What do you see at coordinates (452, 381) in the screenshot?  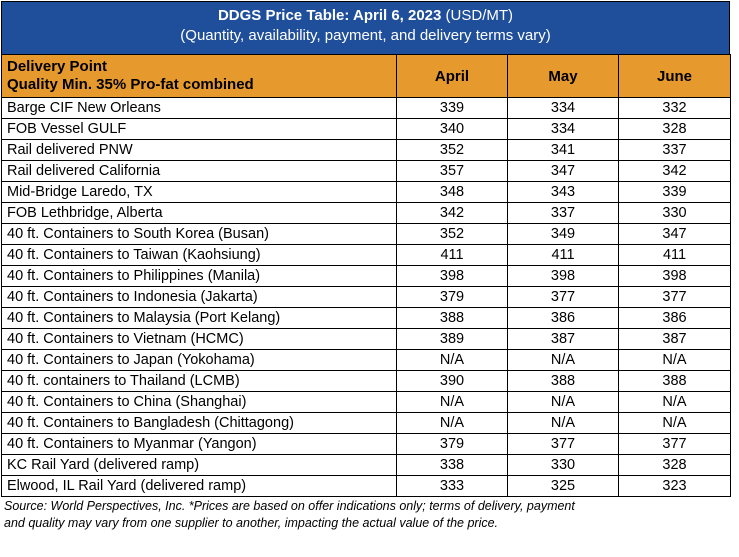 I see `april-price-cell: 390` at bounding box center [452, 381].